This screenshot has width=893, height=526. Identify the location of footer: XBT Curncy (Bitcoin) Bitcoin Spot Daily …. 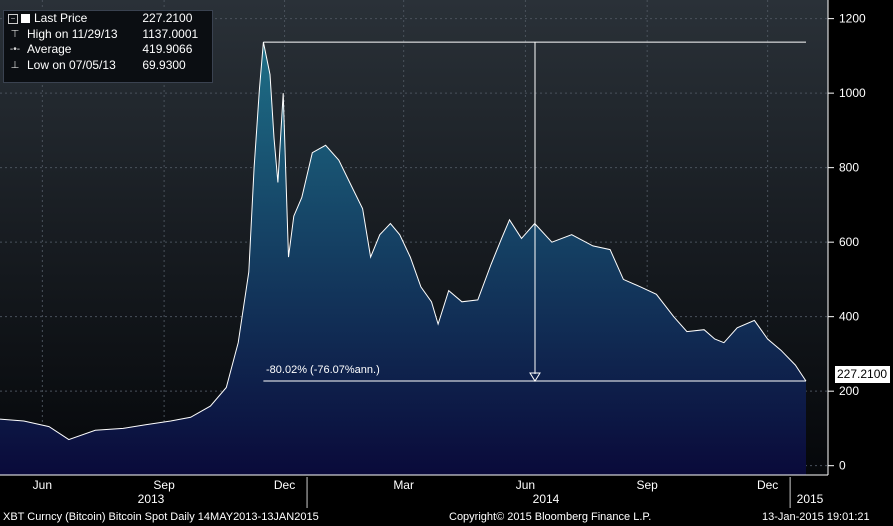
(446, 517).